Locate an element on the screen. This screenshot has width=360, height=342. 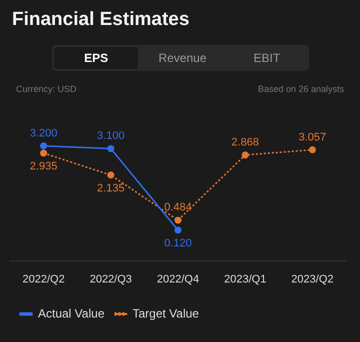
data-label: 0.484 is located at coordinates (178, 208).